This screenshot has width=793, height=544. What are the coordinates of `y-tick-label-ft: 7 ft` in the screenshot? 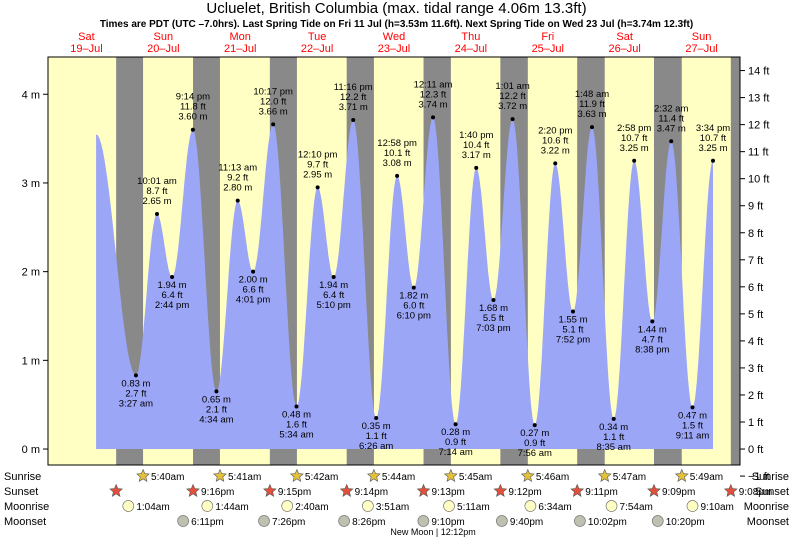 It's located at (755, 261).